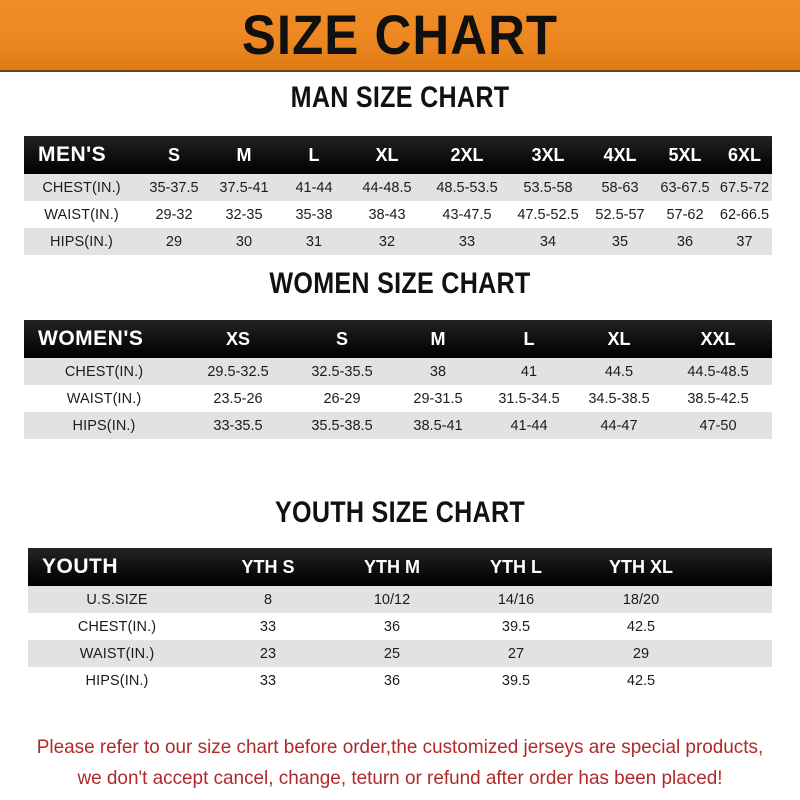 The image size is (800, 800). I want to click on women-cell: 38.5-41, so click(438, 425).